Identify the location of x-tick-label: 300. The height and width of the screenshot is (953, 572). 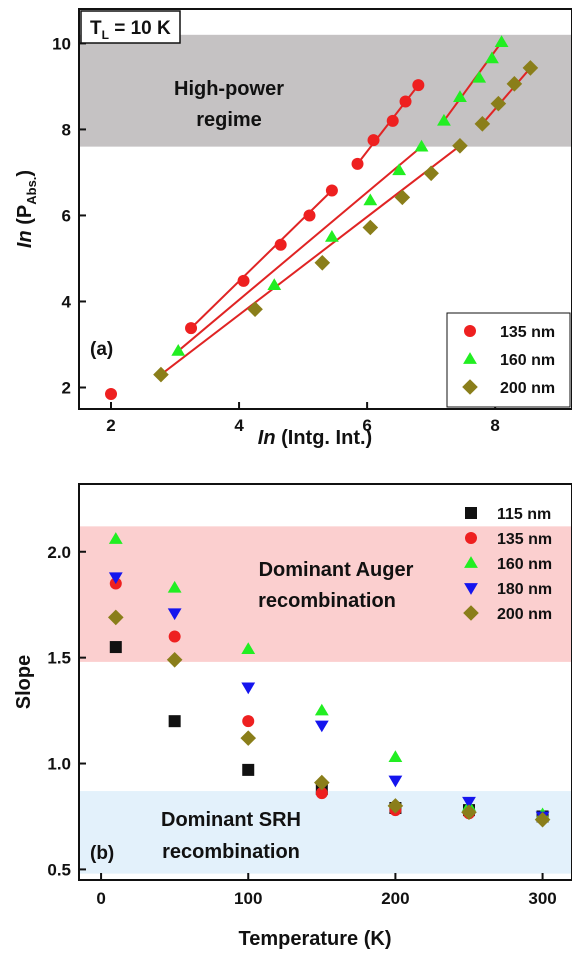
(542, 898).